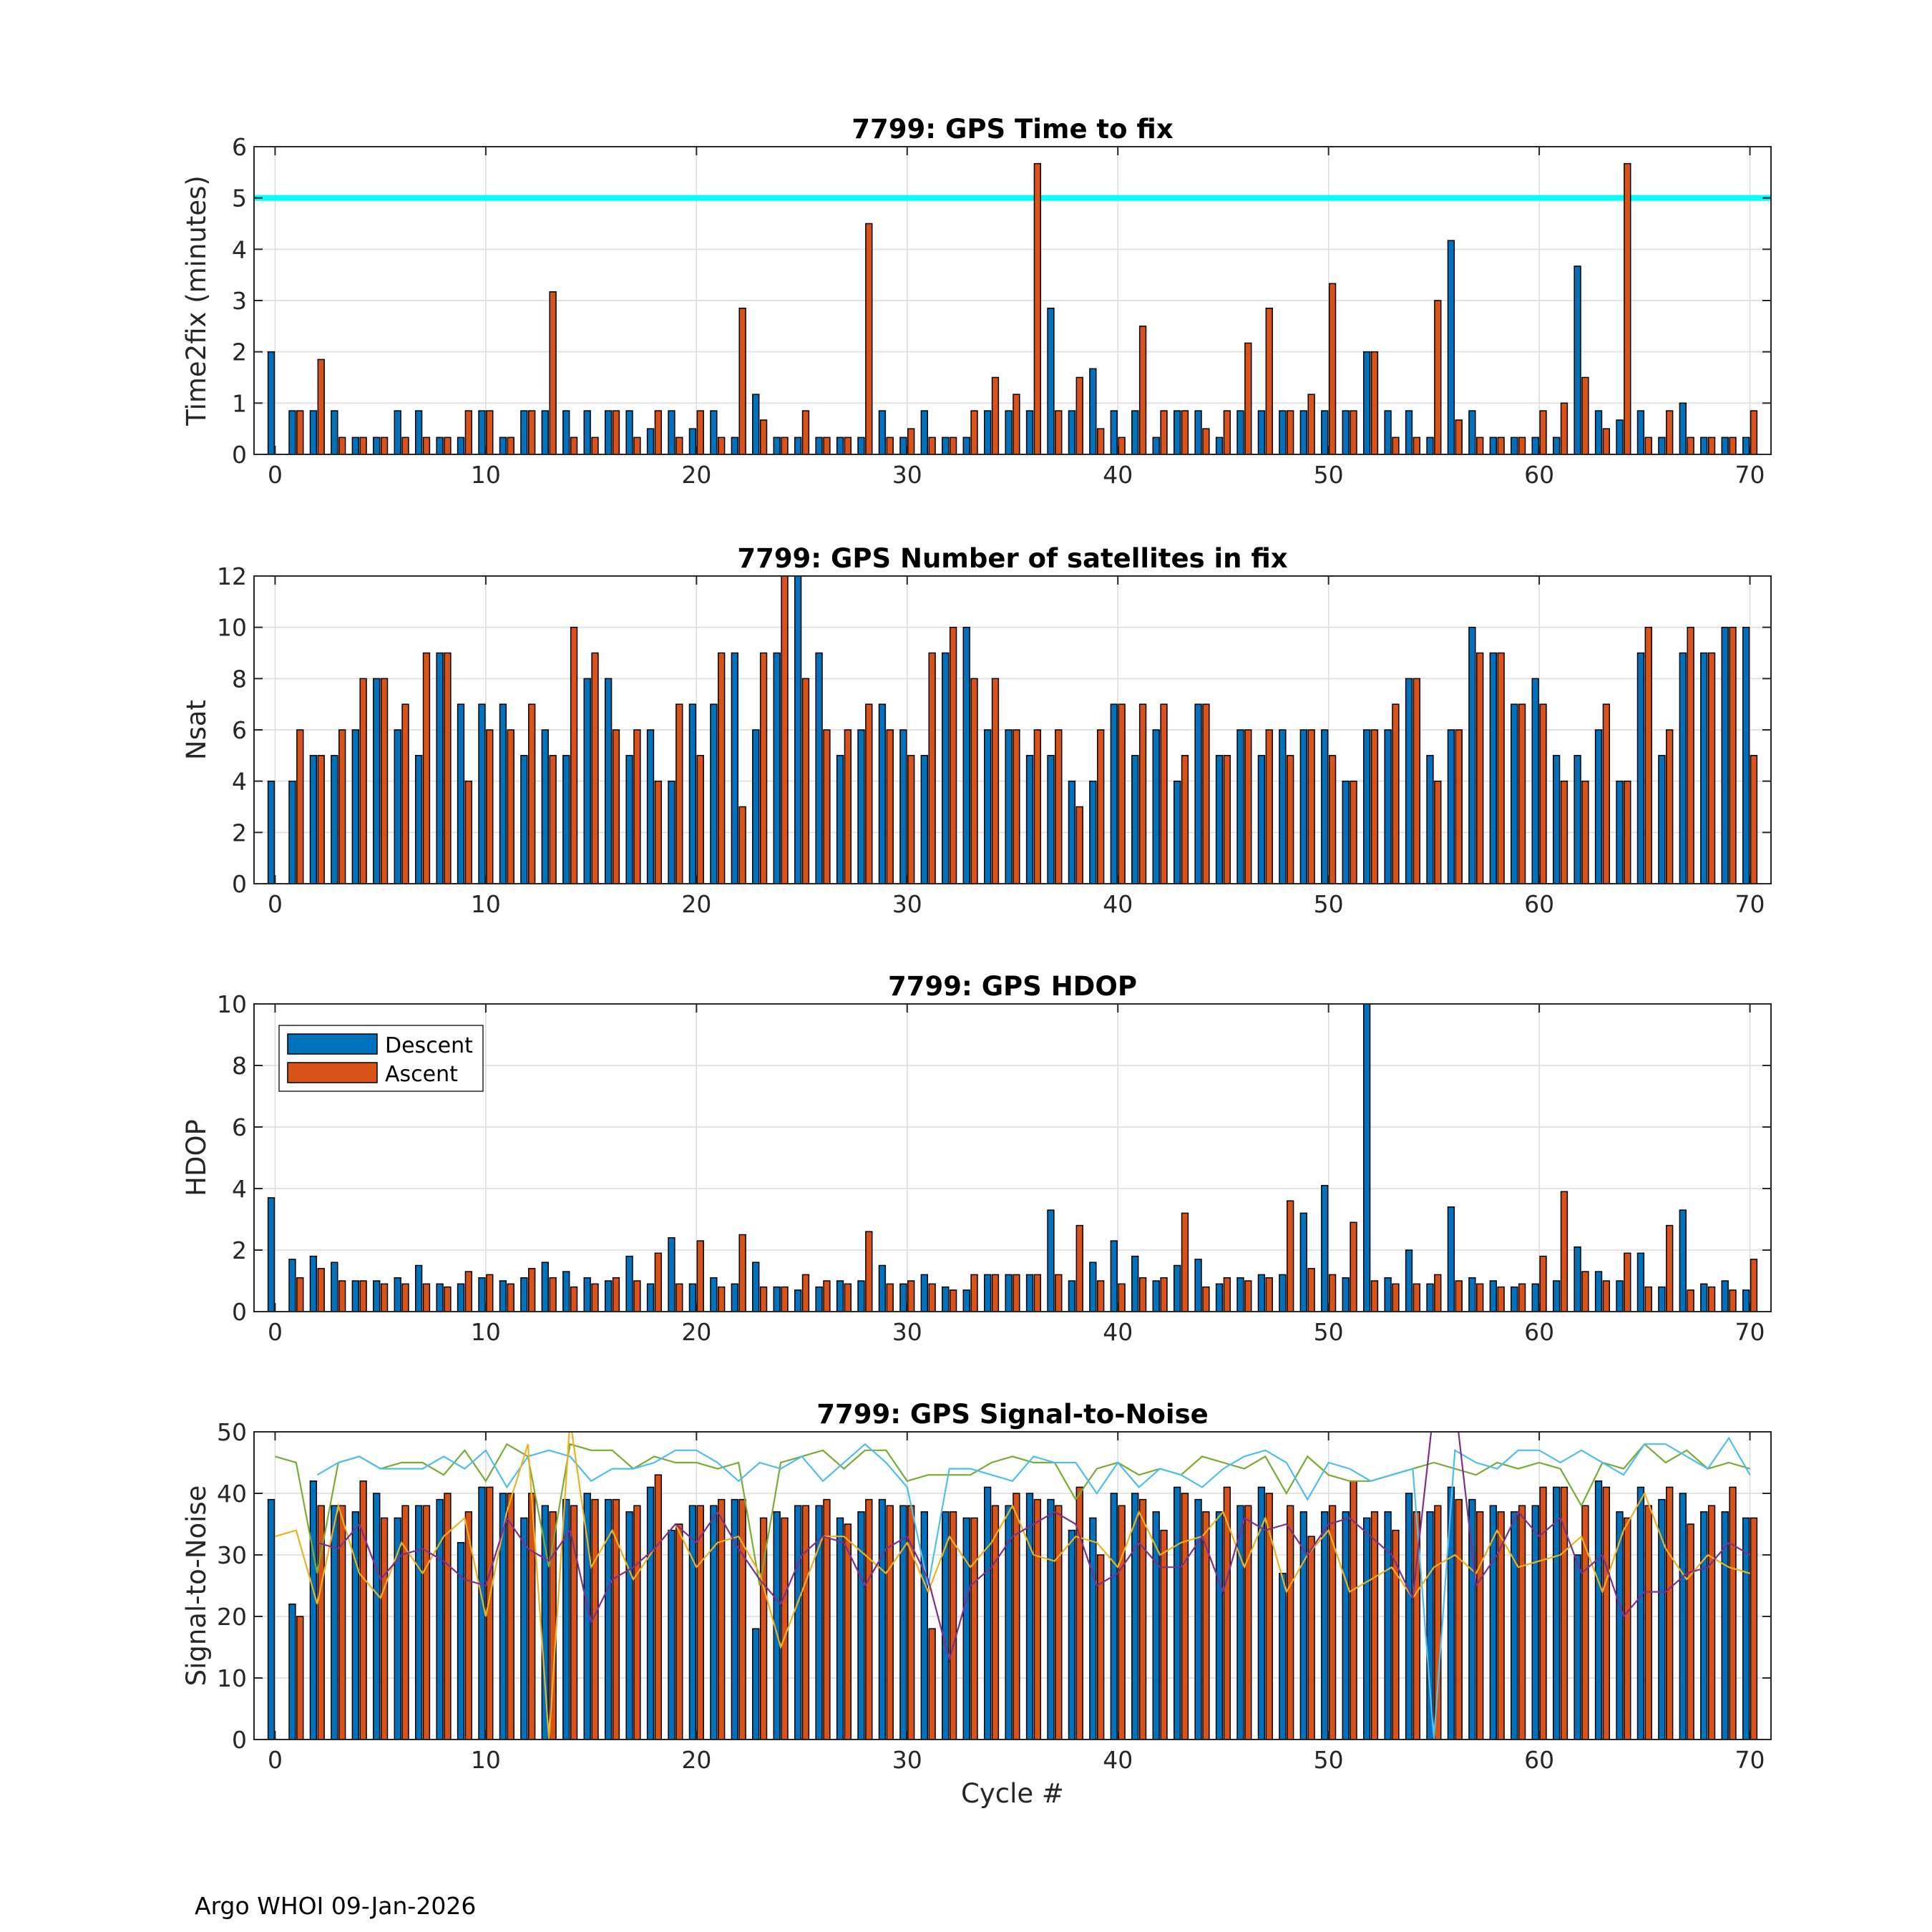 The image size is (1932, 1932). I want to click on legend-descent-label: Descent, so click(429, 1045).